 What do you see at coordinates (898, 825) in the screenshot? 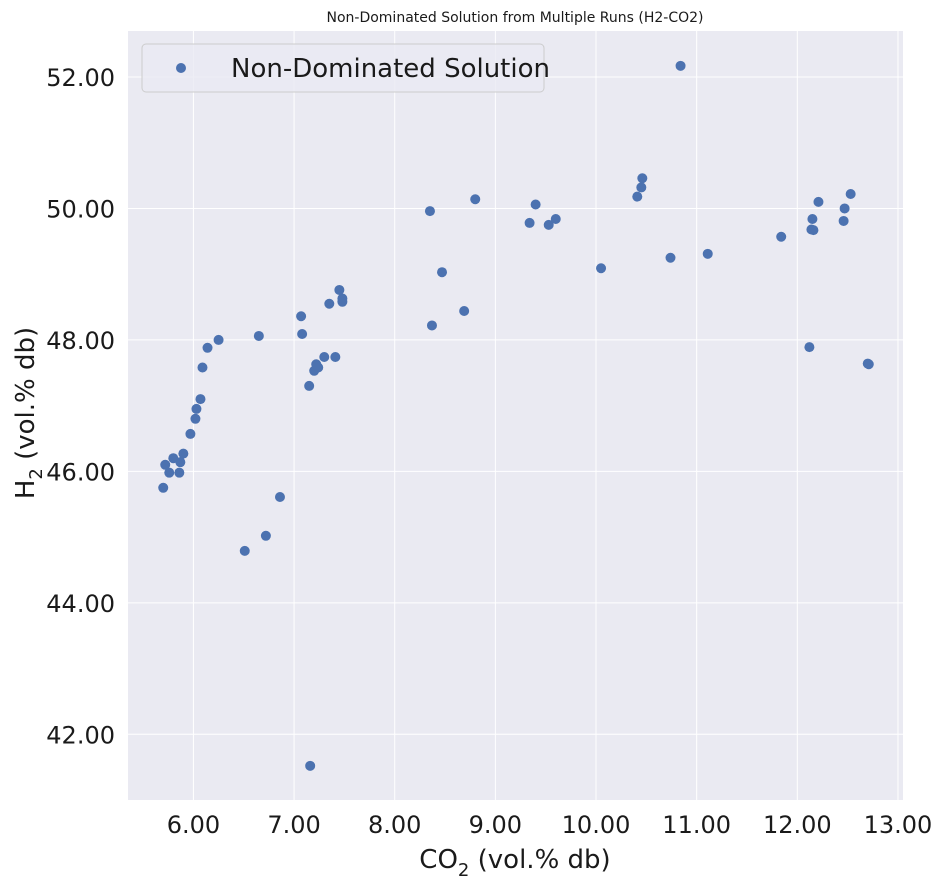
I see `x-tick-label: 13.00` at bounding box center [898, 825].